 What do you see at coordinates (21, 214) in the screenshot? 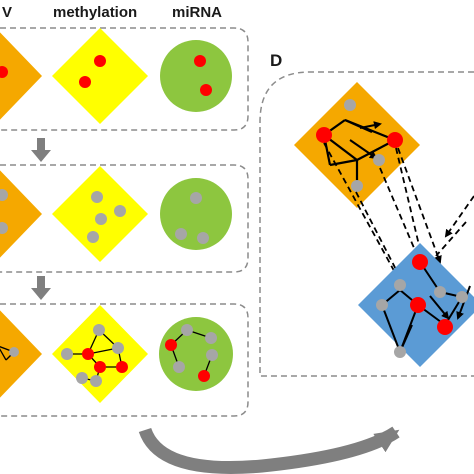
I see `cnv-diamond-row2` at bounding box center [21, 214].